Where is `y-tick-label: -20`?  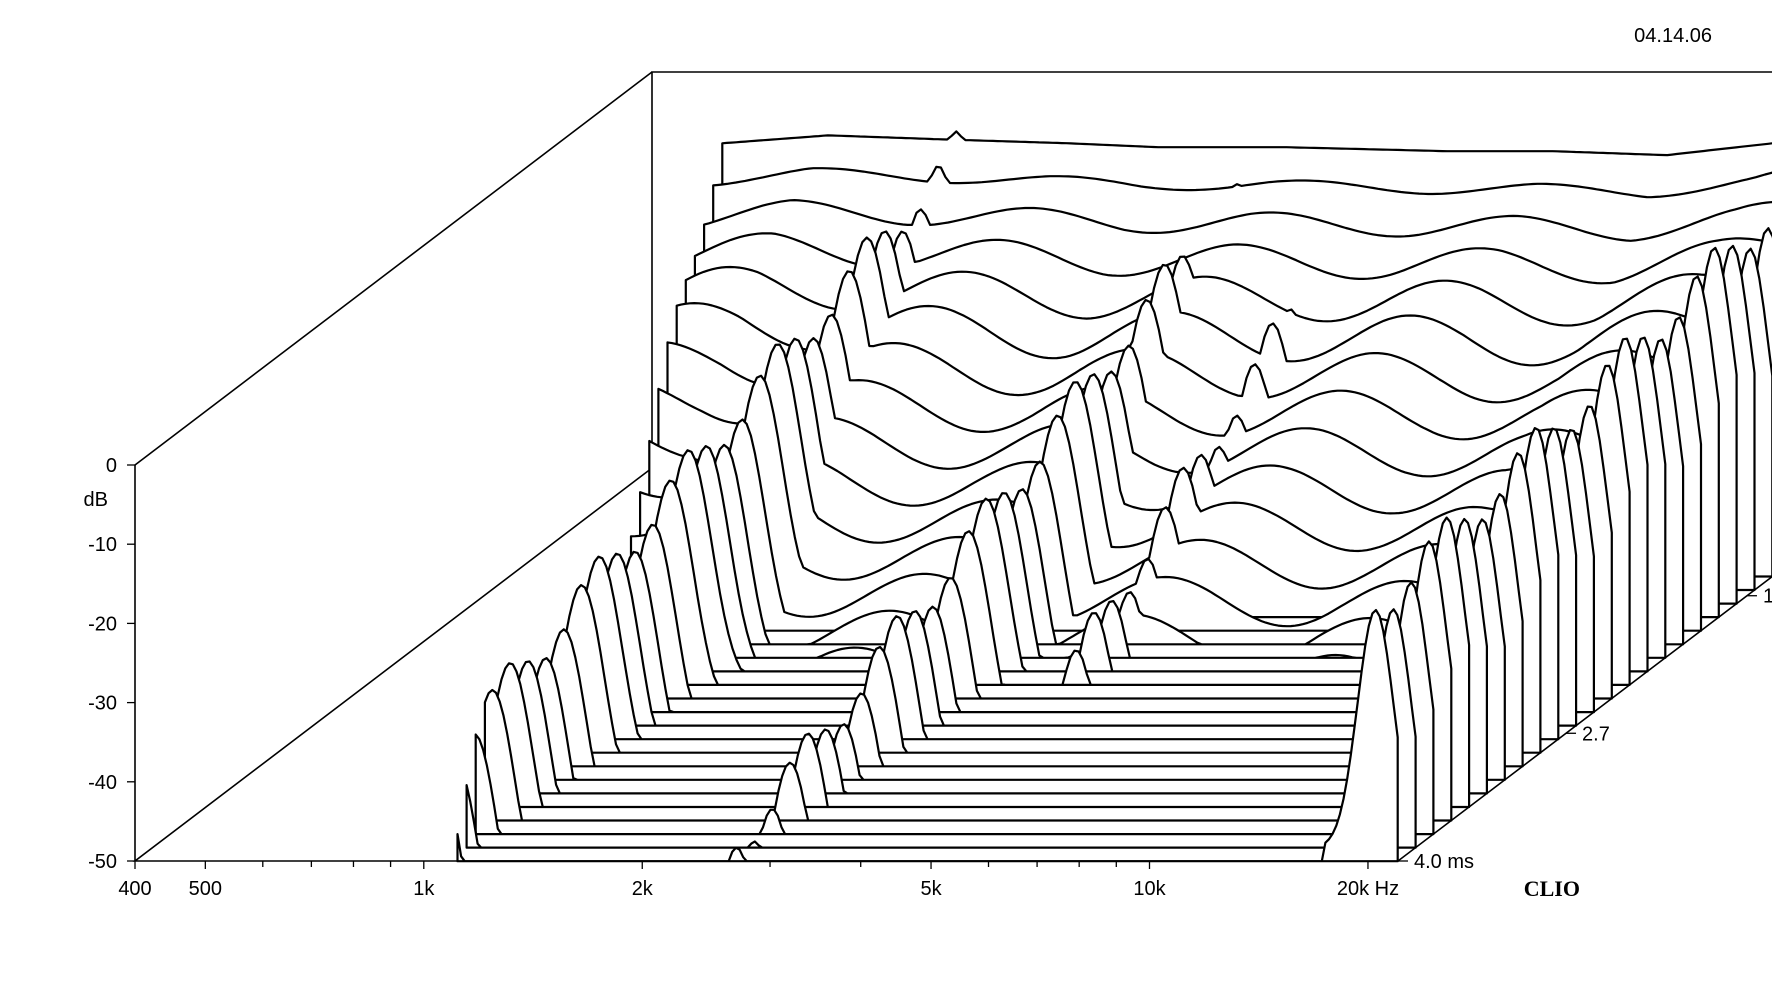 y-tick-label: -20 is located at coordinates (102, 624).